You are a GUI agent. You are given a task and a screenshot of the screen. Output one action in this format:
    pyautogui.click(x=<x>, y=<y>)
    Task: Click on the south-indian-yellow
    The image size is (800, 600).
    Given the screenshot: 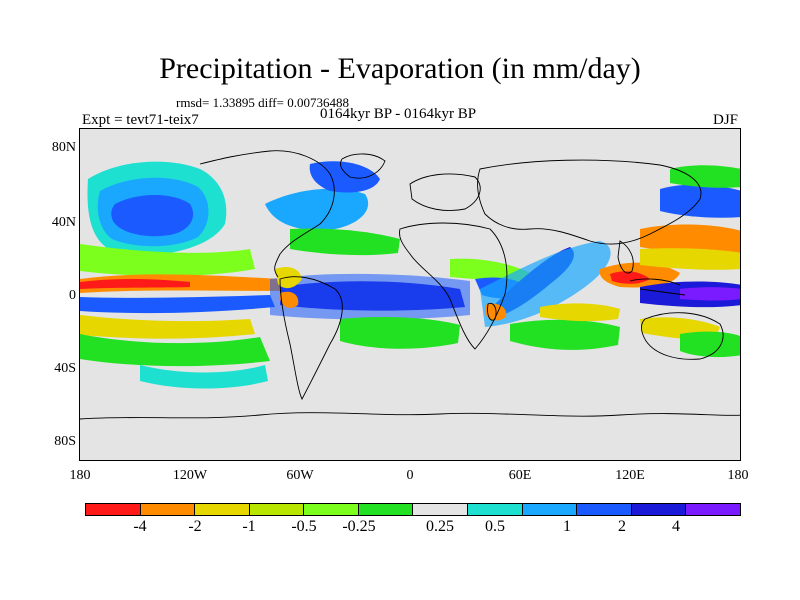 What is the action you would take?
    pyautogui.click(x=580, y=312)
    